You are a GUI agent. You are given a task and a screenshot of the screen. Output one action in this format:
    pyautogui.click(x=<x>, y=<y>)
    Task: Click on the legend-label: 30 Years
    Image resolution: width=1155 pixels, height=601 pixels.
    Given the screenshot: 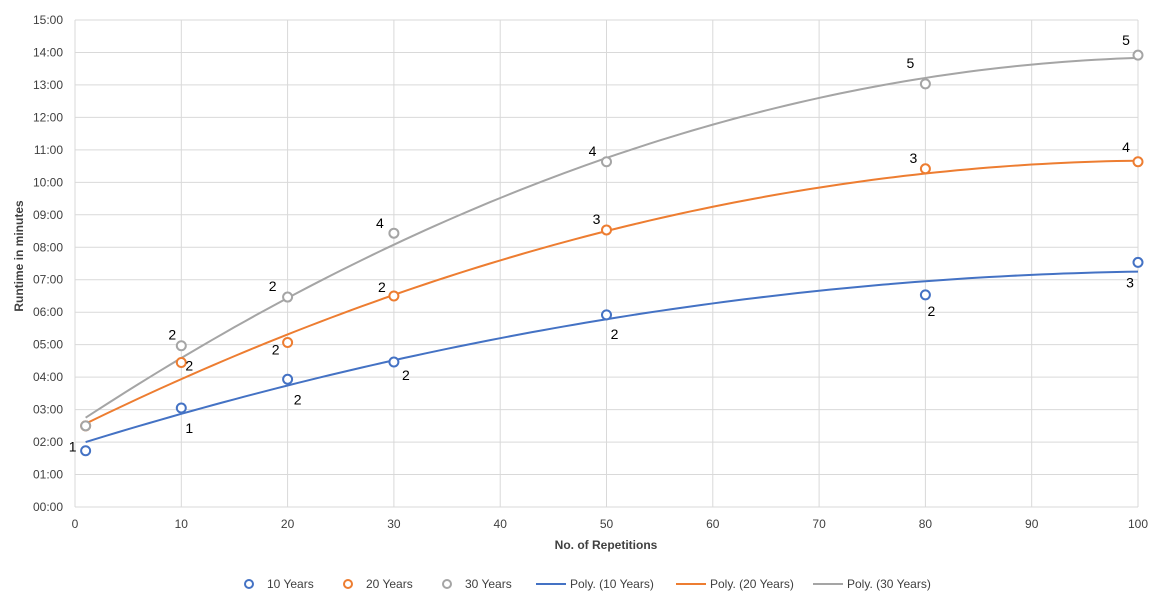 What is the action you would take?
    pyautogui.click(x=488, y=584)
    